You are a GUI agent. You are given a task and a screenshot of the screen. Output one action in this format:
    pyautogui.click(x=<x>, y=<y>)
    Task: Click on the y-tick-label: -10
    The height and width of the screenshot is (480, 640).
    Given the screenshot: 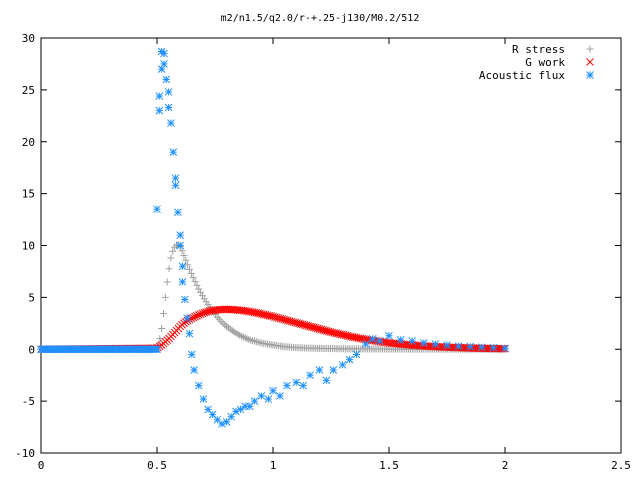 What is the action you would take?
    pyautogui.click(x=25, y=453)
    